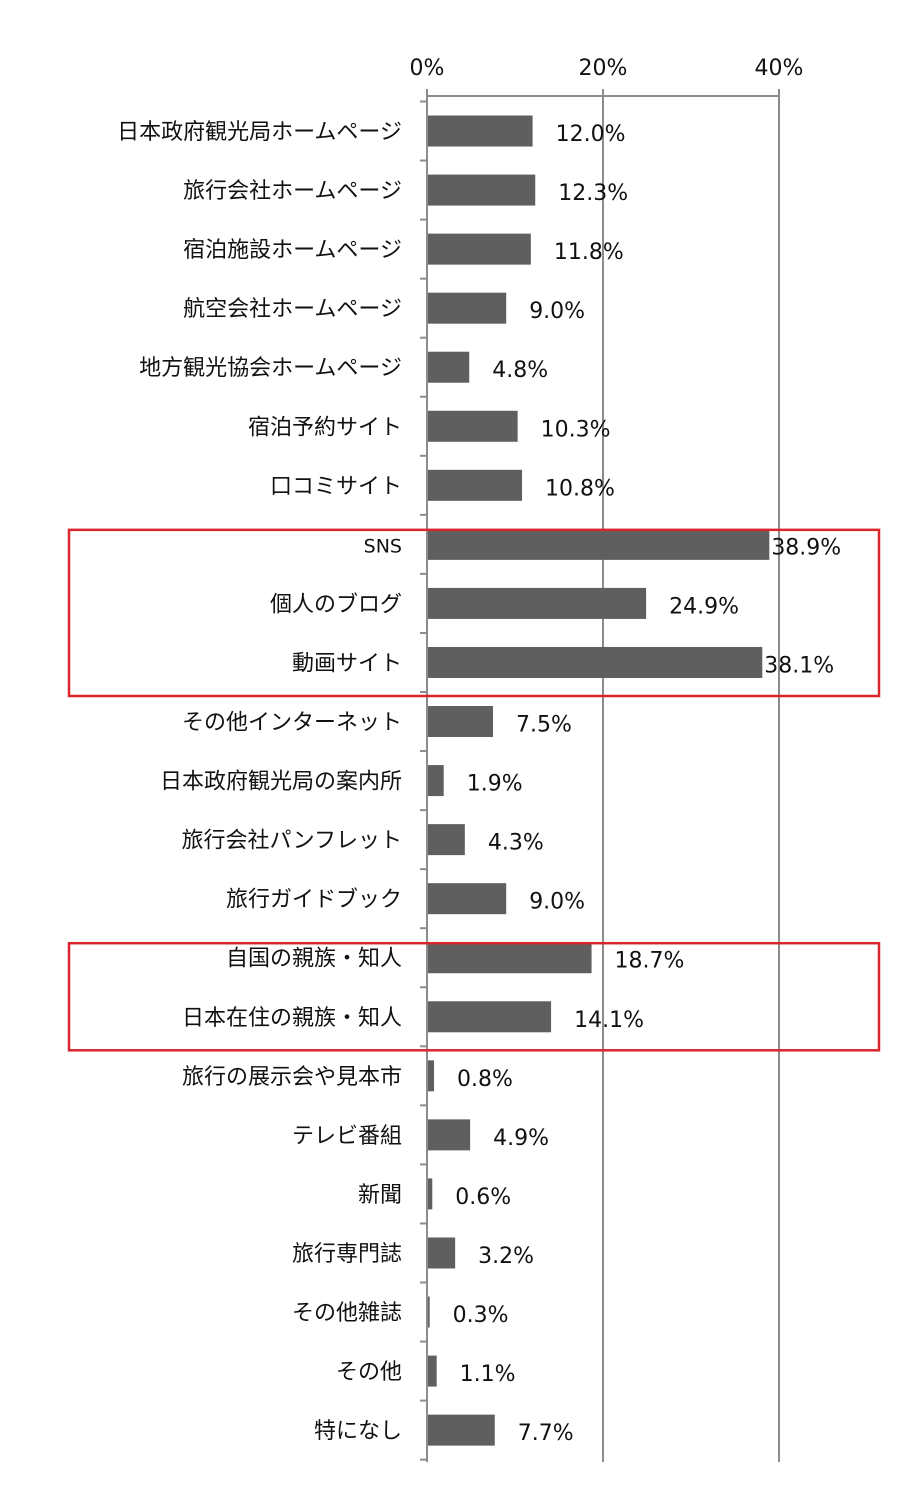 The width and height of the screenshot is (921, 1496). Describe the element at coordinates (358, 1431) in the screenshot. I see `category-label: 特になし` at that location.